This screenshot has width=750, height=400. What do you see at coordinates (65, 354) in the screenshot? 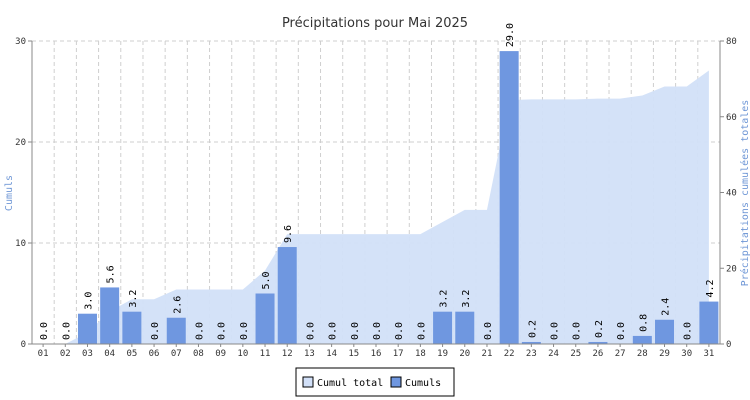
I see `x-tick-label: 02` at bounding box center [65, 354].